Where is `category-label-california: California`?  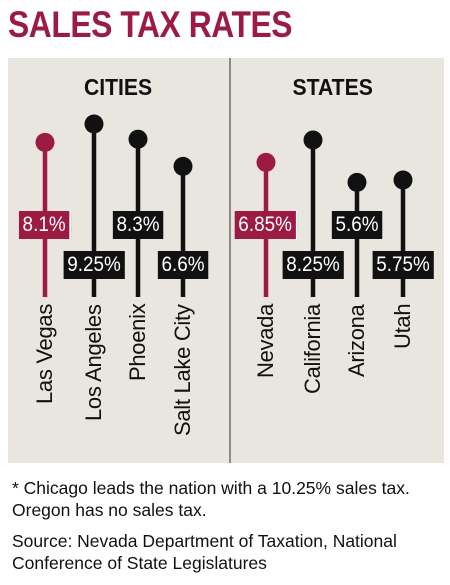 category-label-california: California is located at coordinates (312, 349).